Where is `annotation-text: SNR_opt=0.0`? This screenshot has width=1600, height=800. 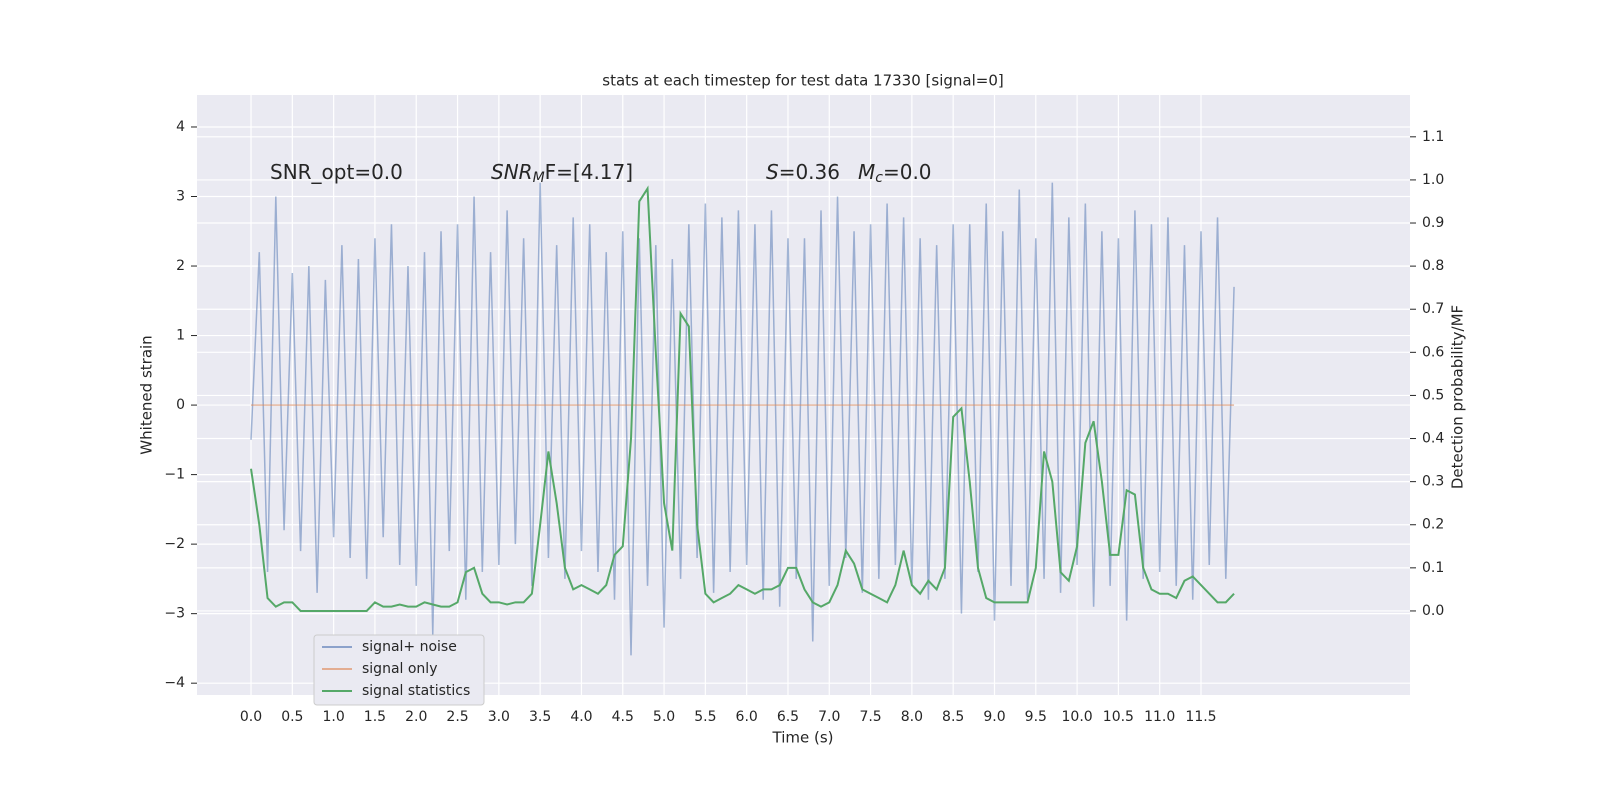
annotation-text: SNR_opt=0.0 is located at coordinates (336, 172).